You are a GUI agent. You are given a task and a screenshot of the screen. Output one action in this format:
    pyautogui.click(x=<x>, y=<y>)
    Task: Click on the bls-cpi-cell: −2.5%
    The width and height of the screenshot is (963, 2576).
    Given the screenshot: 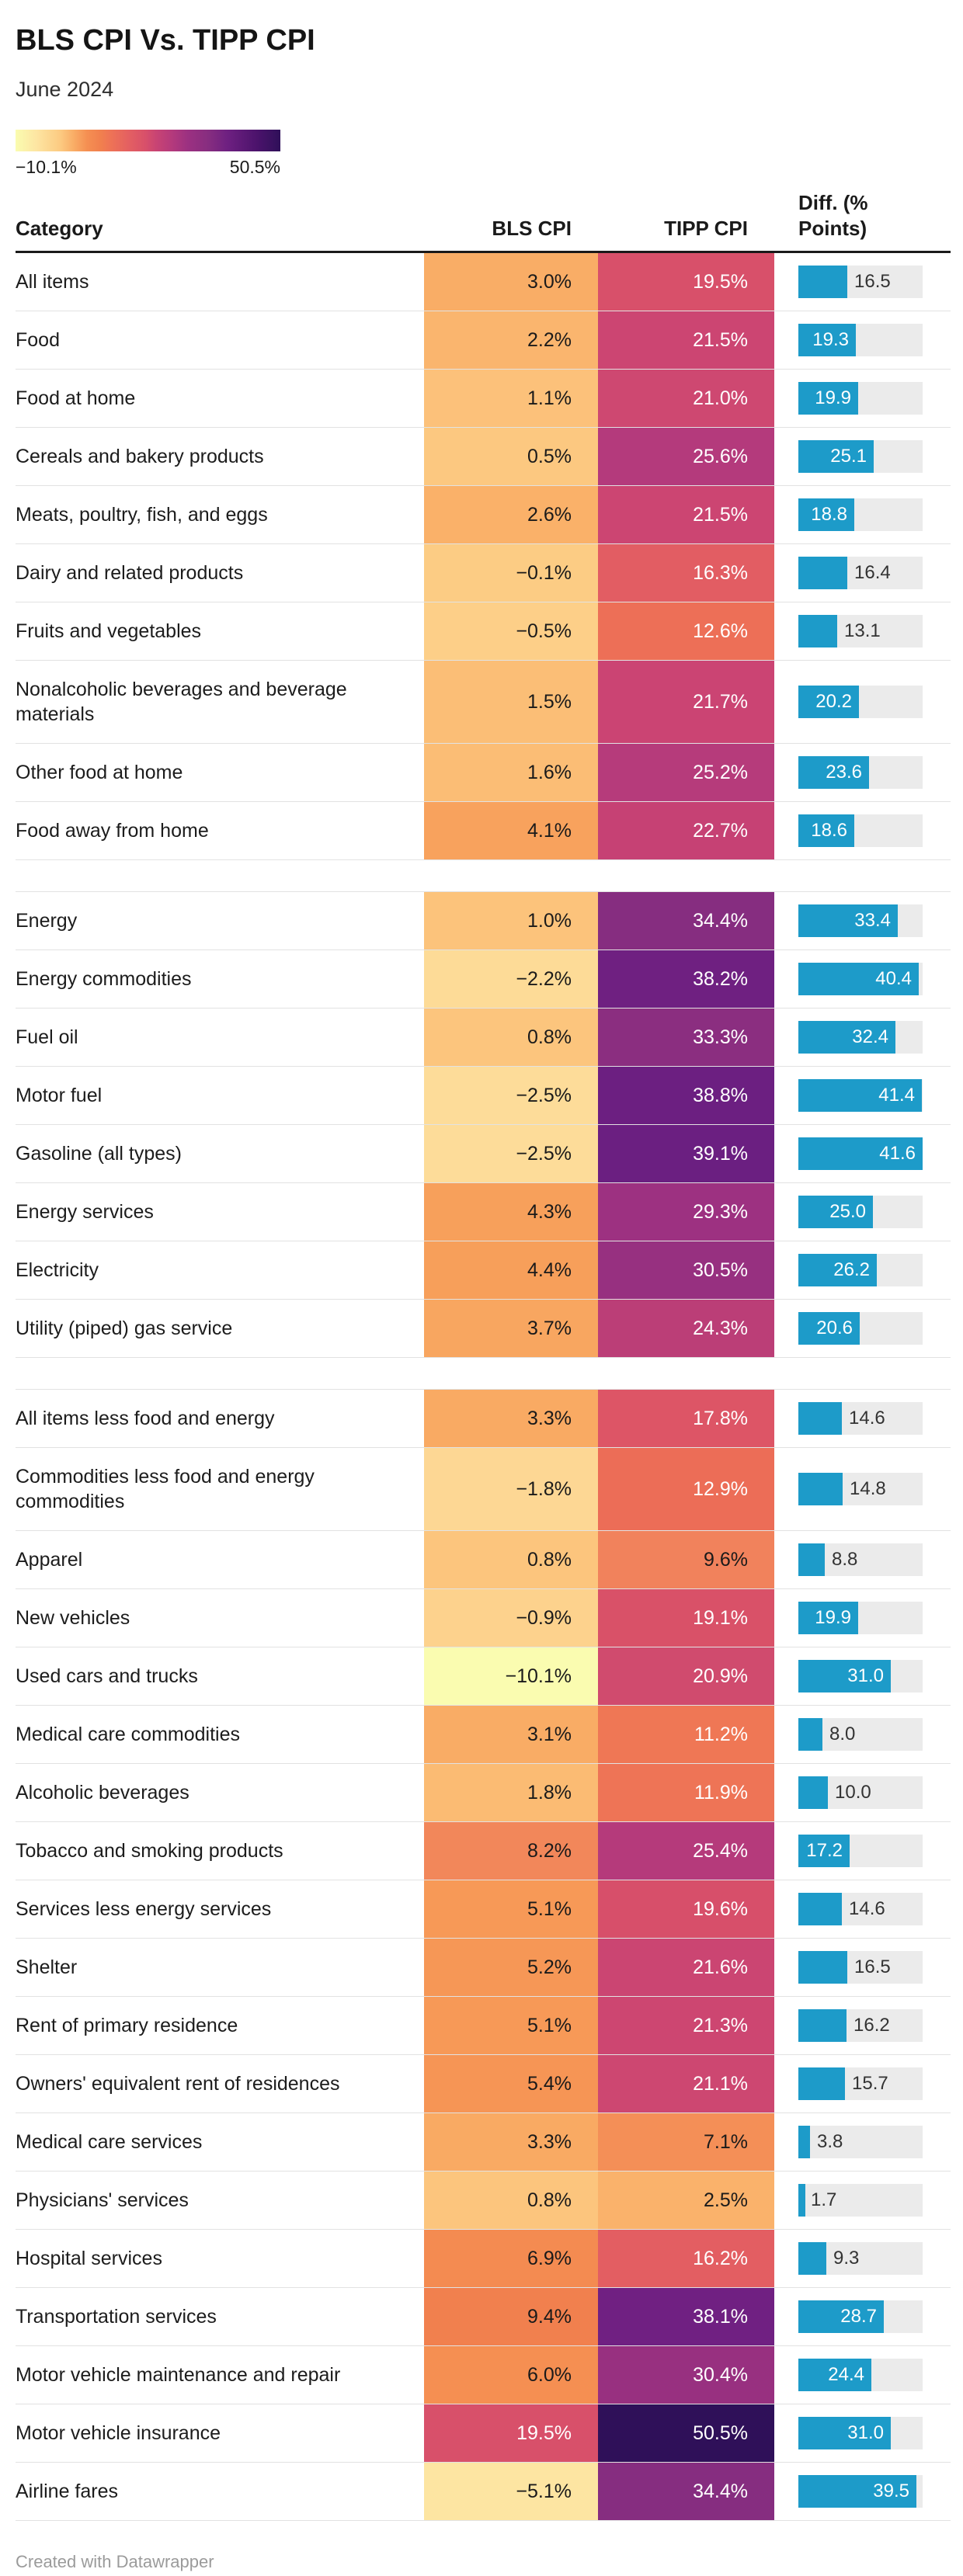 What is the action you would take?
    pyautogui.click(x=511, y=1153)
    